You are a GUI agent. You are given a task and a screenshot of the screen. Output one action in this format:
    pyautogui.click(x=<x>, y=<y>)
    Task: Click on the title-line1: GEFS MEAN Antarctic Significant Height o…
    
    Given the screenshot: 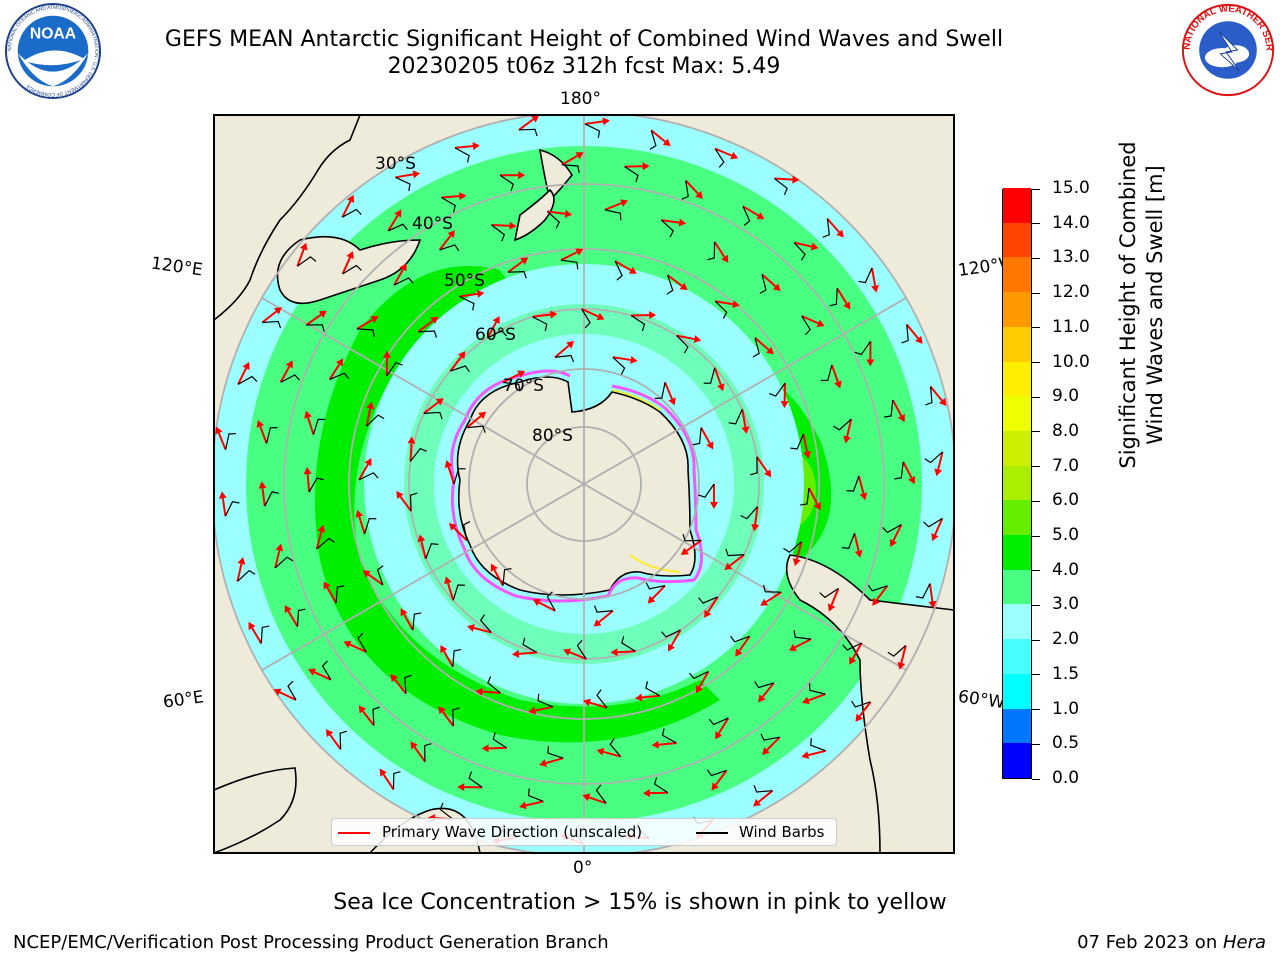 What is the action you would take?
    pyautogui.click(x=584, y=39)
    